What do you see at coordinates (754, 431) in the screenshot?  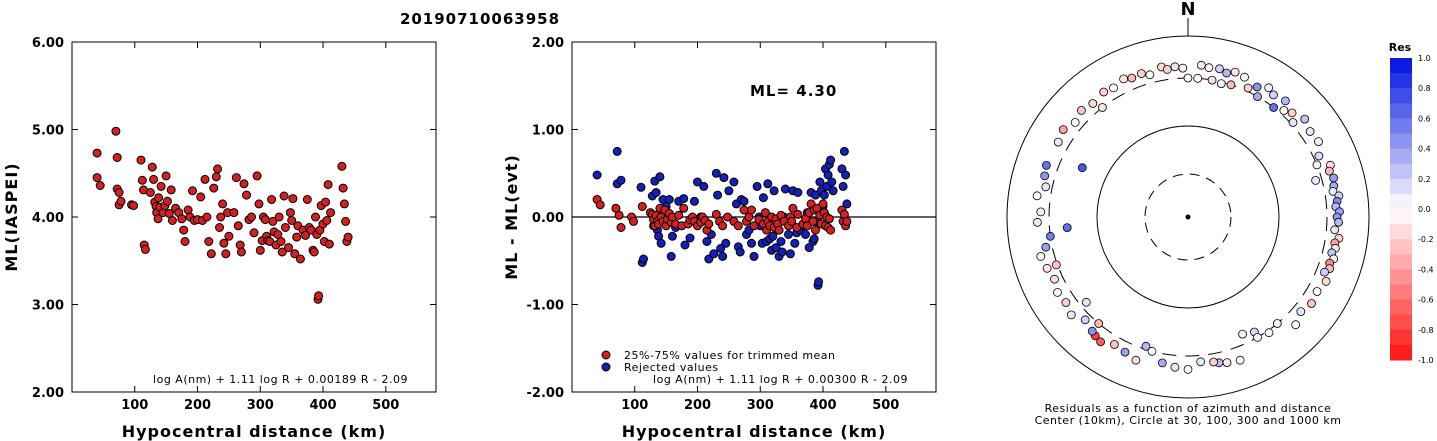 I see `x-axis-label-2: Hypocentral distance (km)` at bounding box center [754, 431].